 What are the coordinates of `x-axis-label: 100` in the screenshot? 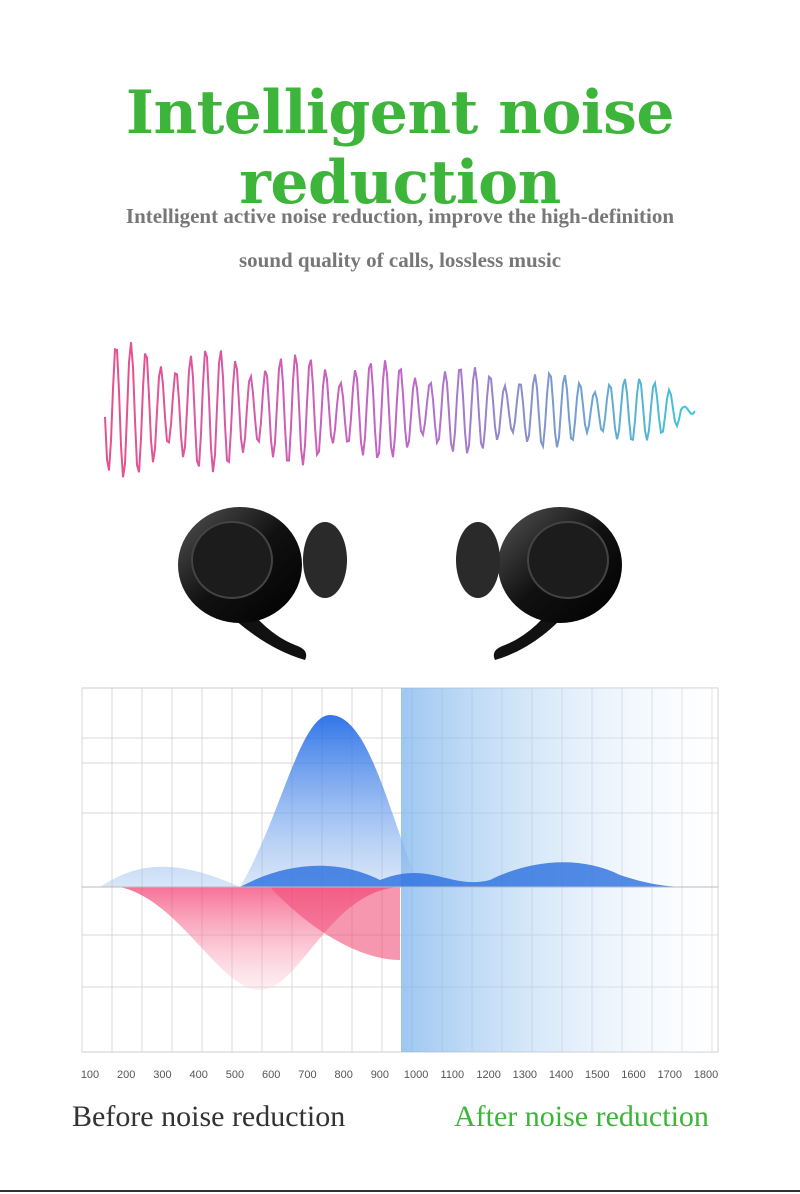 It's located at (90, 1075).